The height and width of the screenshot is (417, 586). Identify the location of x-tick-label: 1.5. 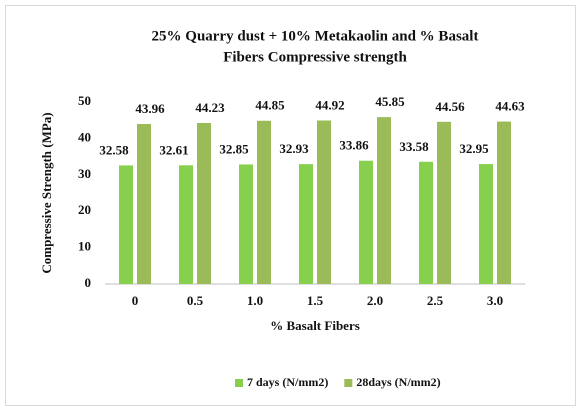
(315, 300).